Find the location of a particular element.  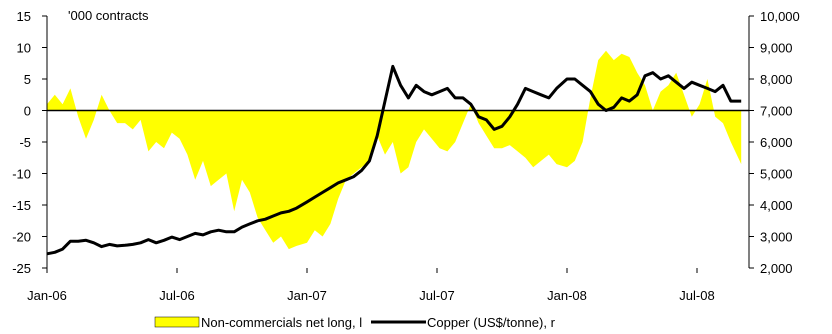

left-tick-label: -10 is located at coordinates (21, 174).